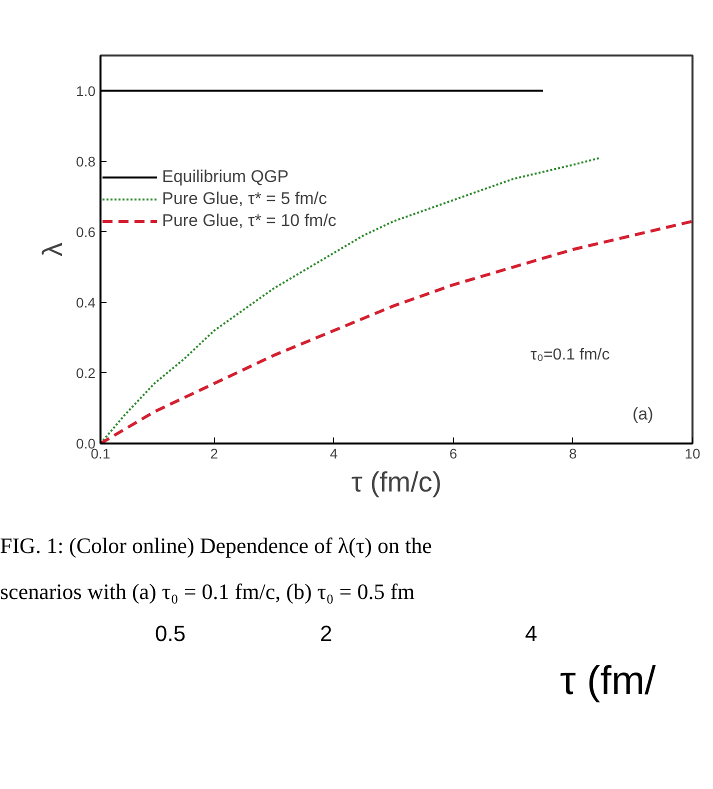 The image size is (713, 789). Describe the element at coordinates (207, 592) in the screenshot. I see `text: scenarios with (a) τ₀ = 0.1 fm/c, (b) τ₀ = 0.5 fm` at that location.